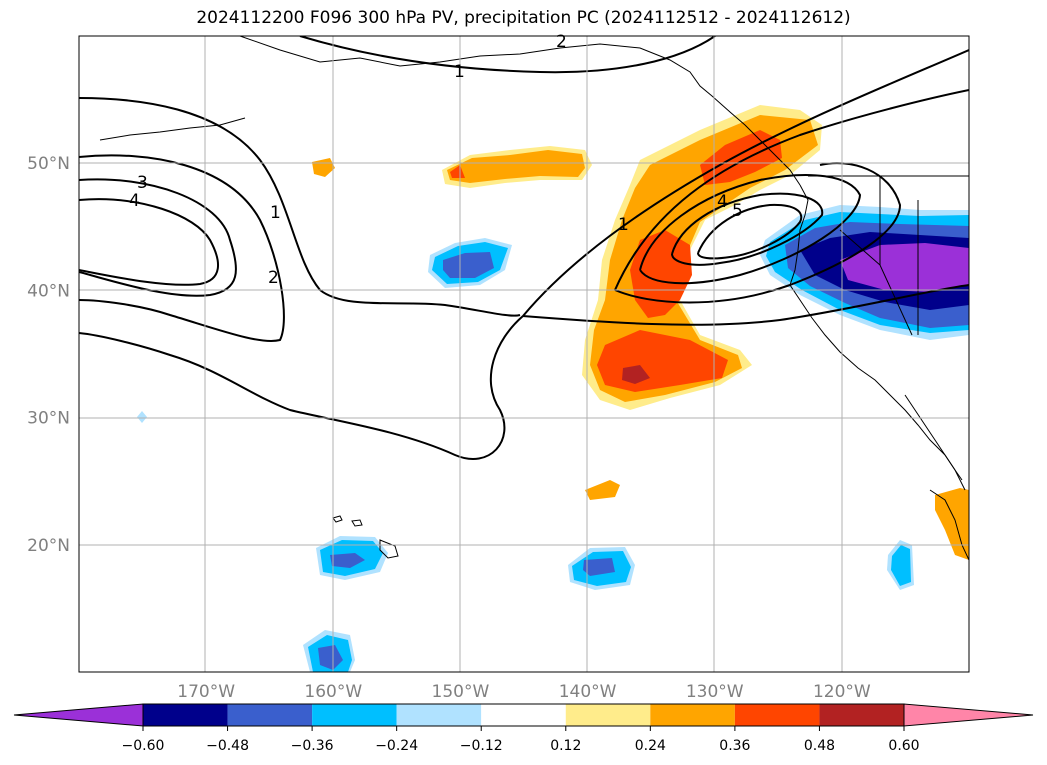 The image size is (1047, 765). What do you see at coordinates (333, 691) in the screenshot?
I see `lon-label: 160°W` at bounding box center [333, 691].